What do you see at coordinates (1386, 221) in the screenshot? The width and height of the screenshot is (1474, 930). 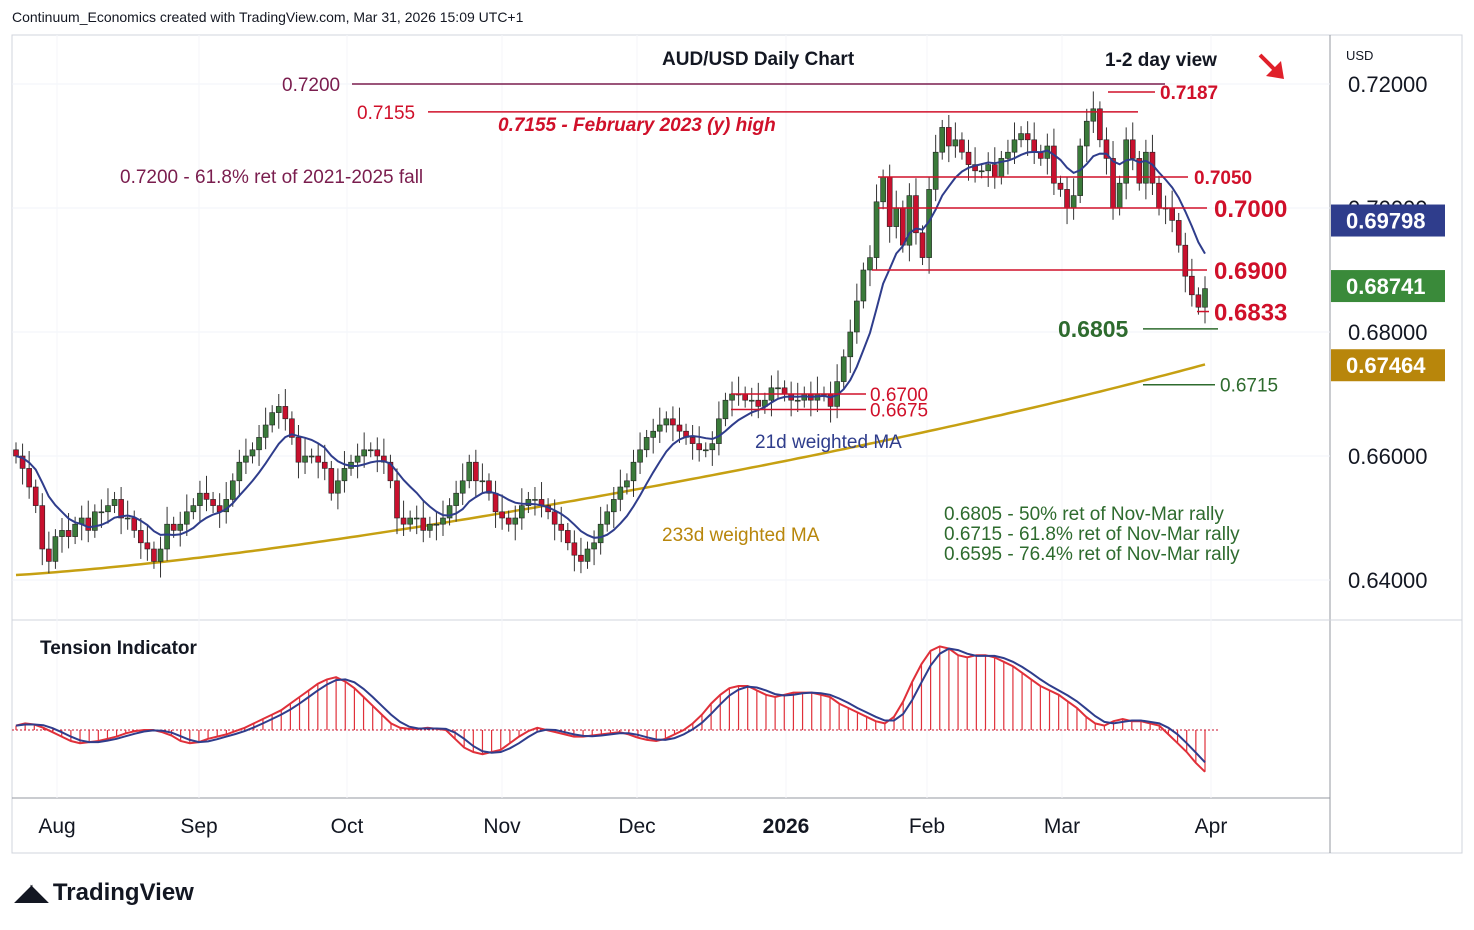 I see `price-tag-label: 0.69798` at bounding box center [1386, 221].